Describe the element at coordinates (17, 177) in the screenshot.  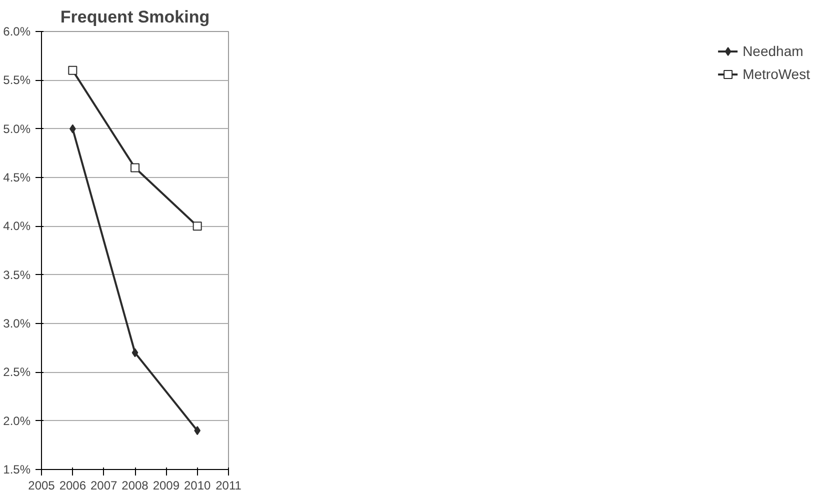
I see `y-tick-label: 4.5%` at that location.